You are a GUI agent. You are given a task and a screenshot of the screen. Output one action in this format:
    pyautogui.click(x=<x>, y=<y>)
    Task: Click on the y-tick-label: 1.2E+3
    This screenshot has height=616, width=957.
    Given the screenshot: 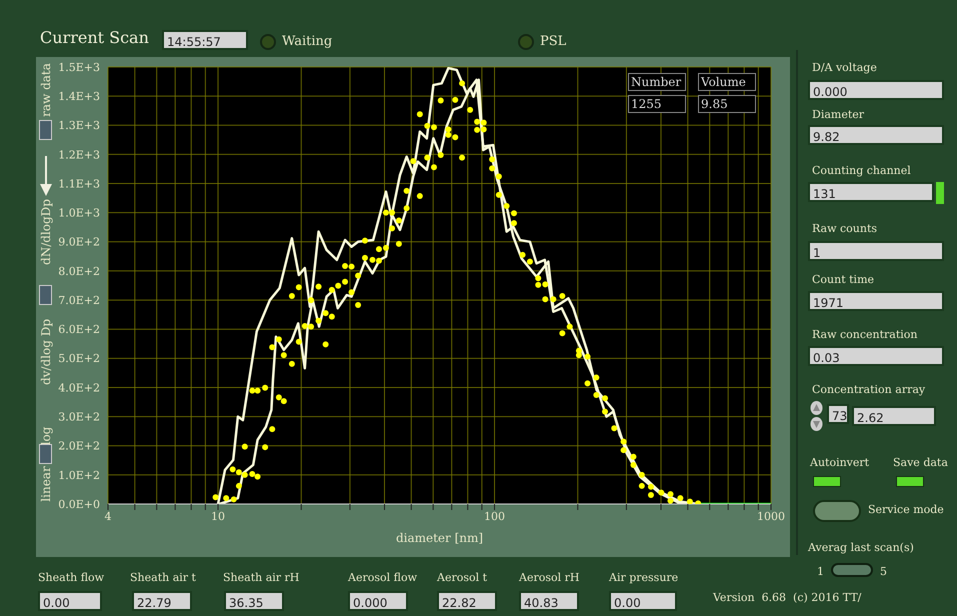 What is the action you would take?
    pyautogui.click(x=79, y=155)
    